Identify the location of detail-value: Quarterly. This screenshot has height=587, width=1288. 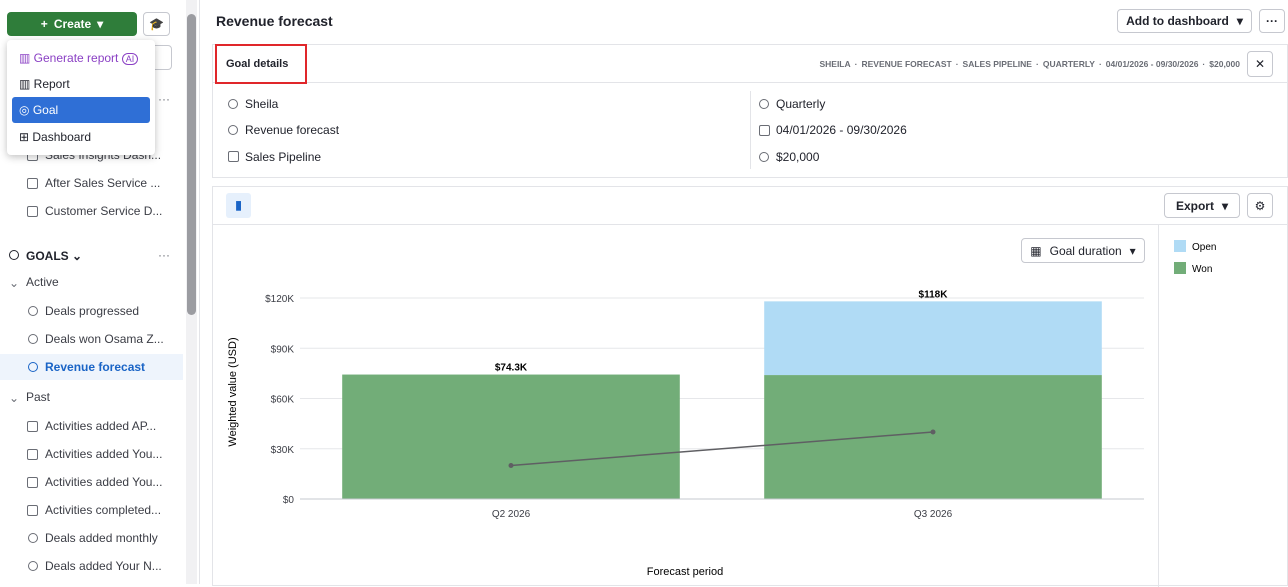
(801, 104).